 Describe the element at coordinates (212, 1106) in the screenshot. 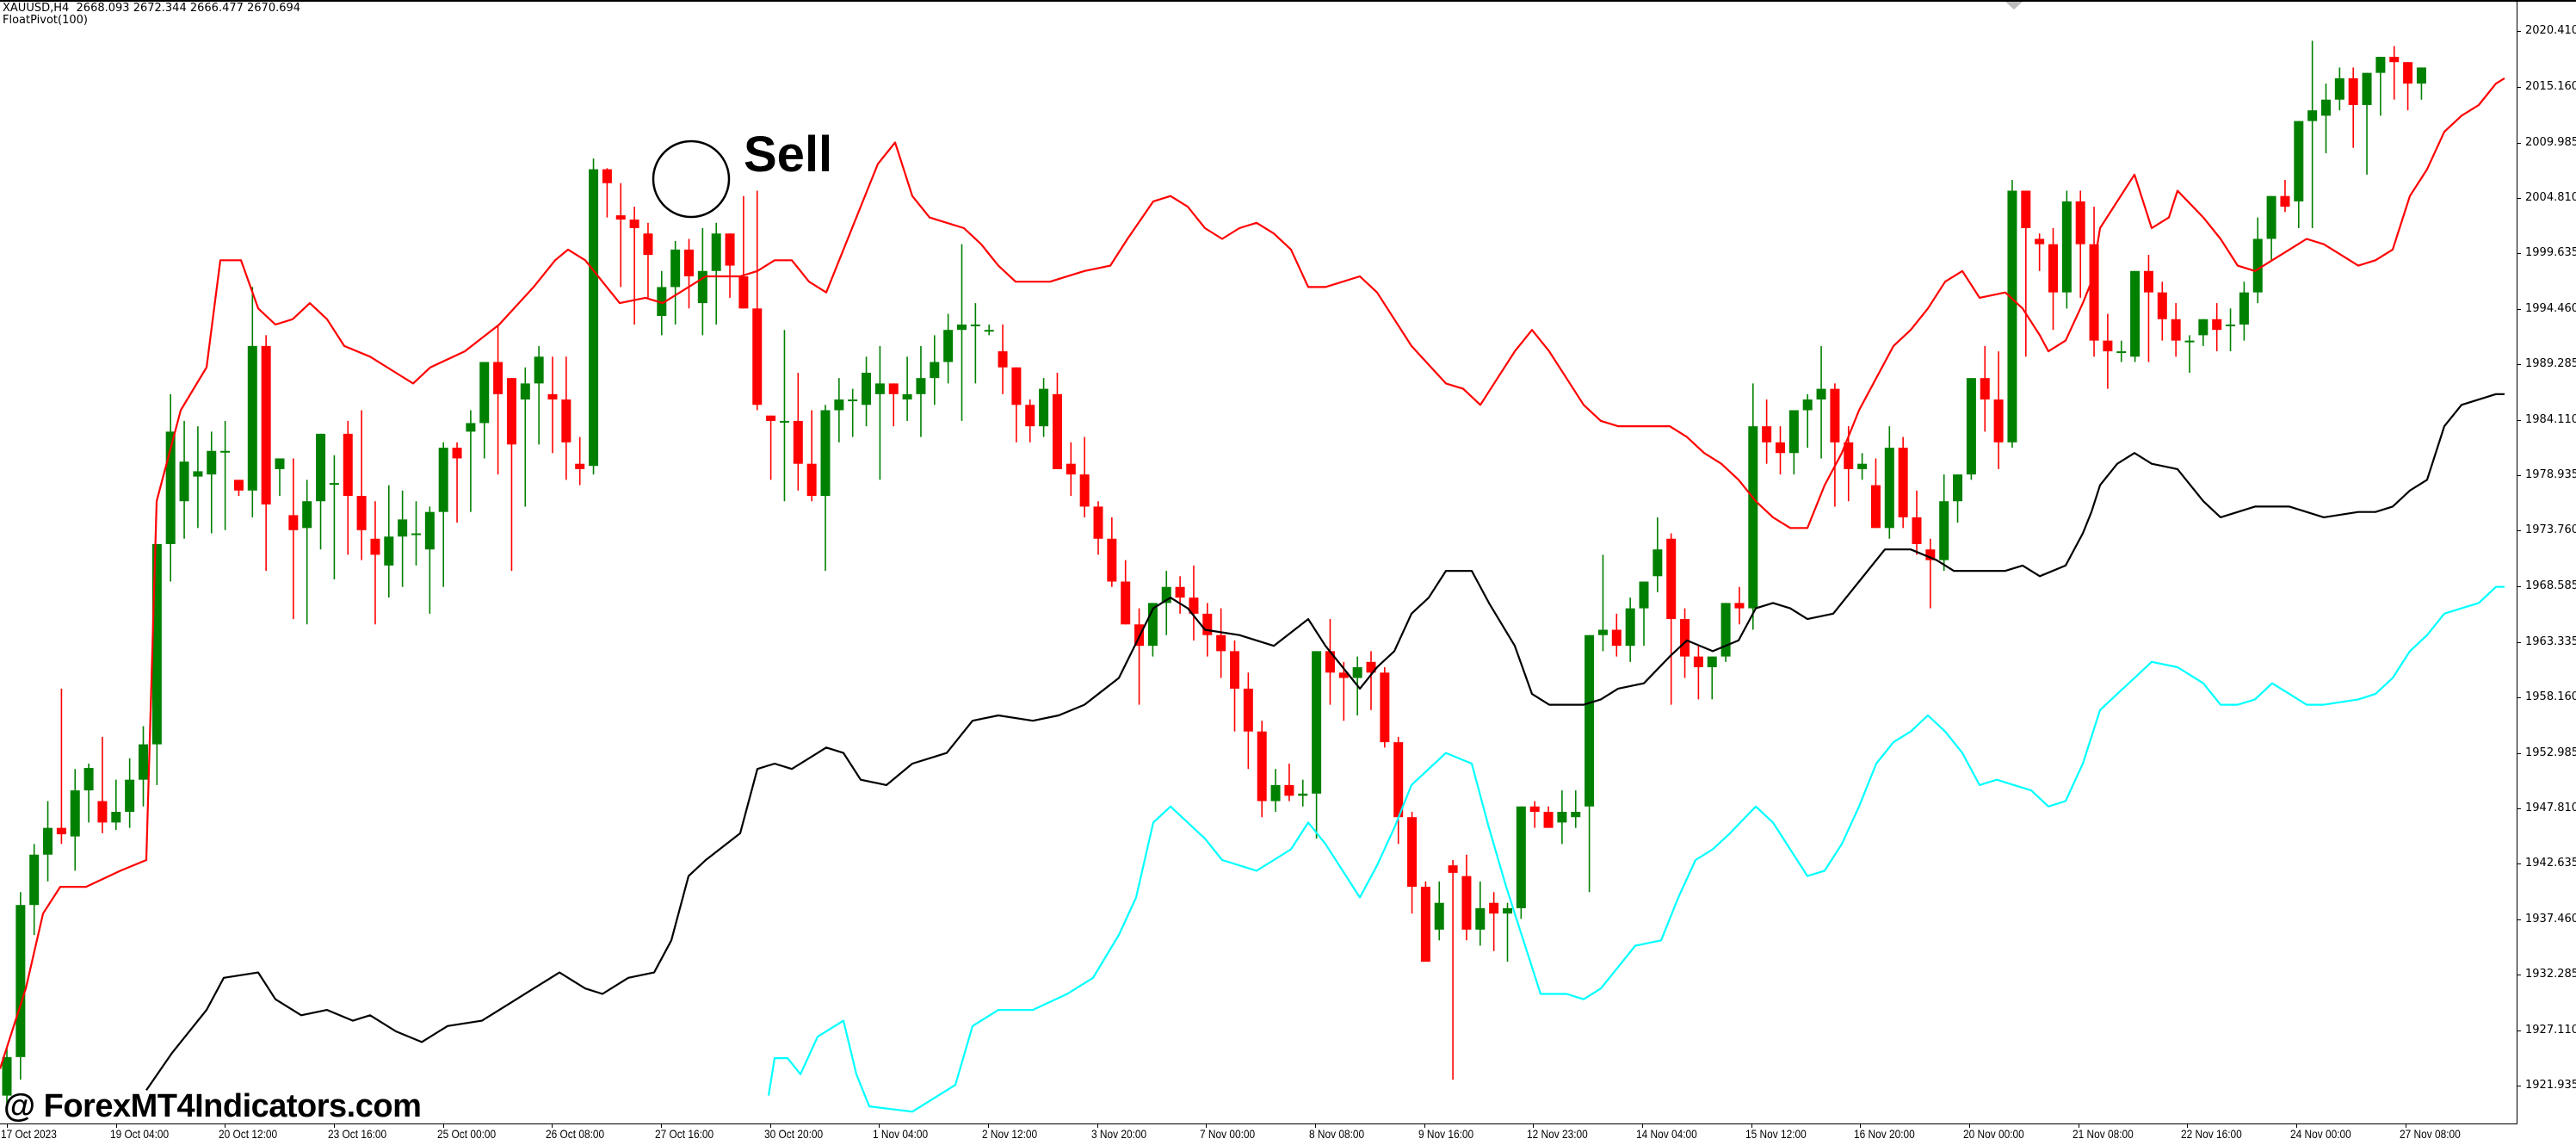

I see `watermark: @ ForexMT4Indicators.com` at that location.